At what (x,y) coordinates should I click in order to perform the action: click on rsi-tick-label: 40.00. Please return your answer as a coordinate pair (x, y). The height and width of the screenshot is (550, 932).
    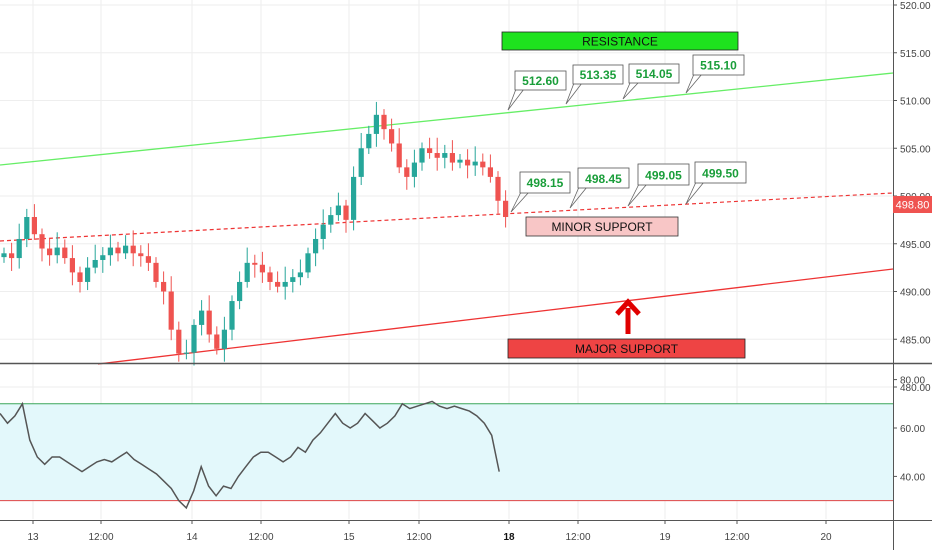
    Looking at the image, I should click on (912, 477).